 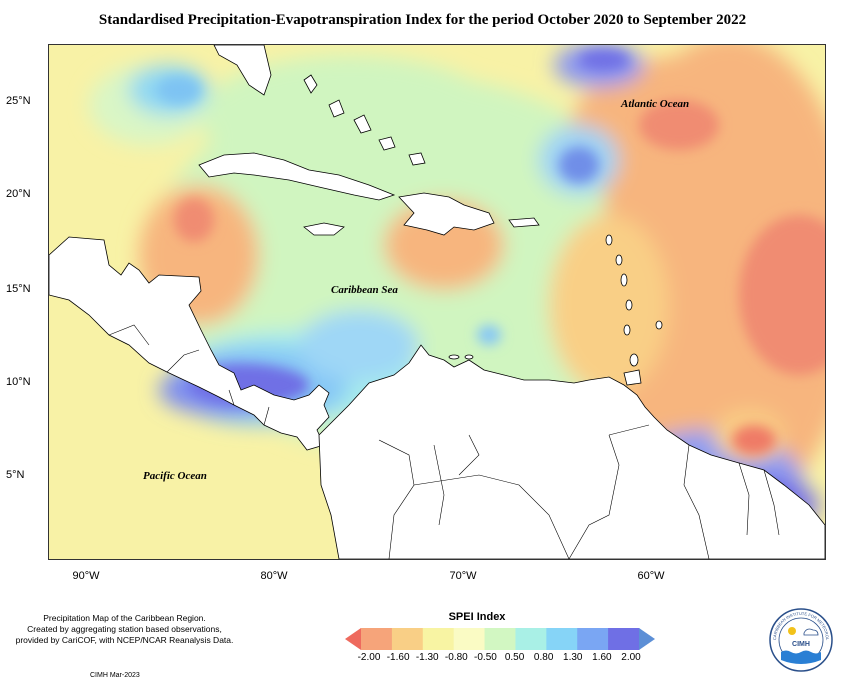 I want to click on lon-label-80w: 80°W, so click(x=274, y=576).